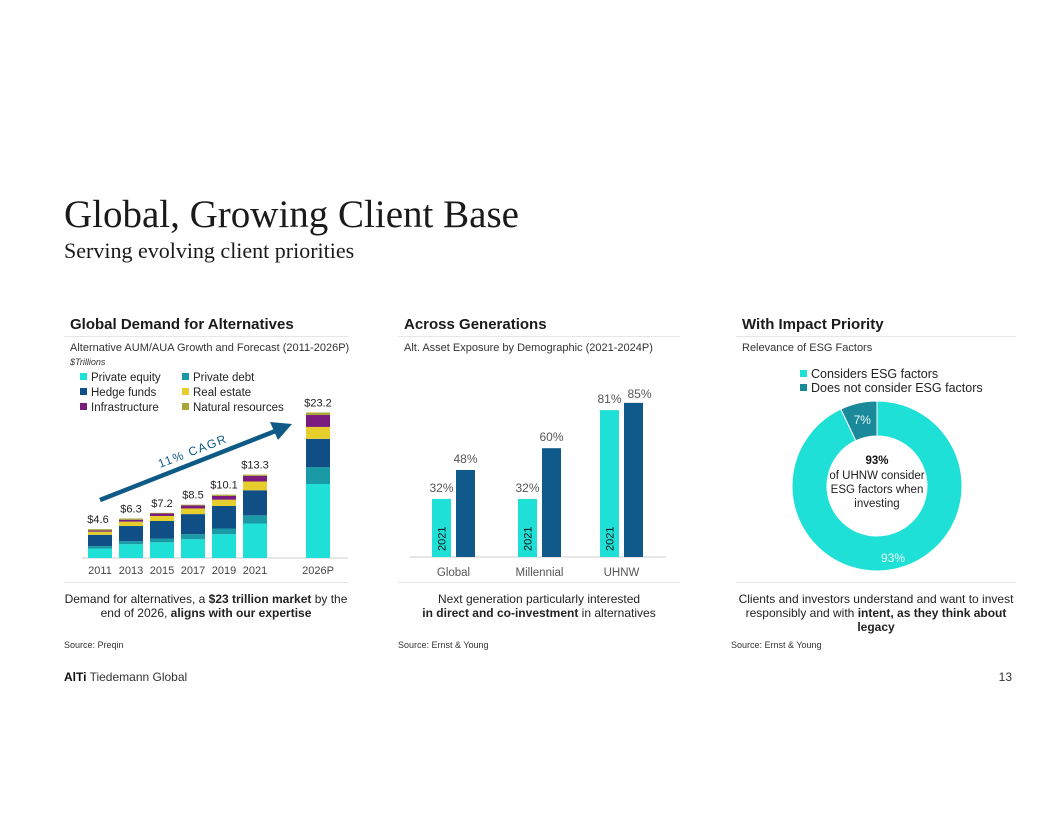  I want to click on bar-segment-infrastructure-2013, so click(131, 520).